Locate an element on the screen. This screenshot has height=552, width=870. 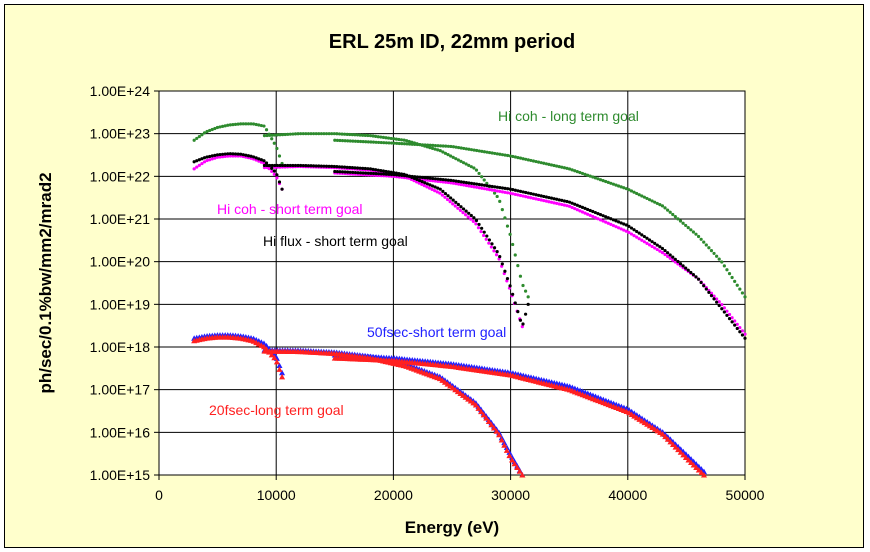
x-tick-label: 10000 is located at coordinates (276, 495).